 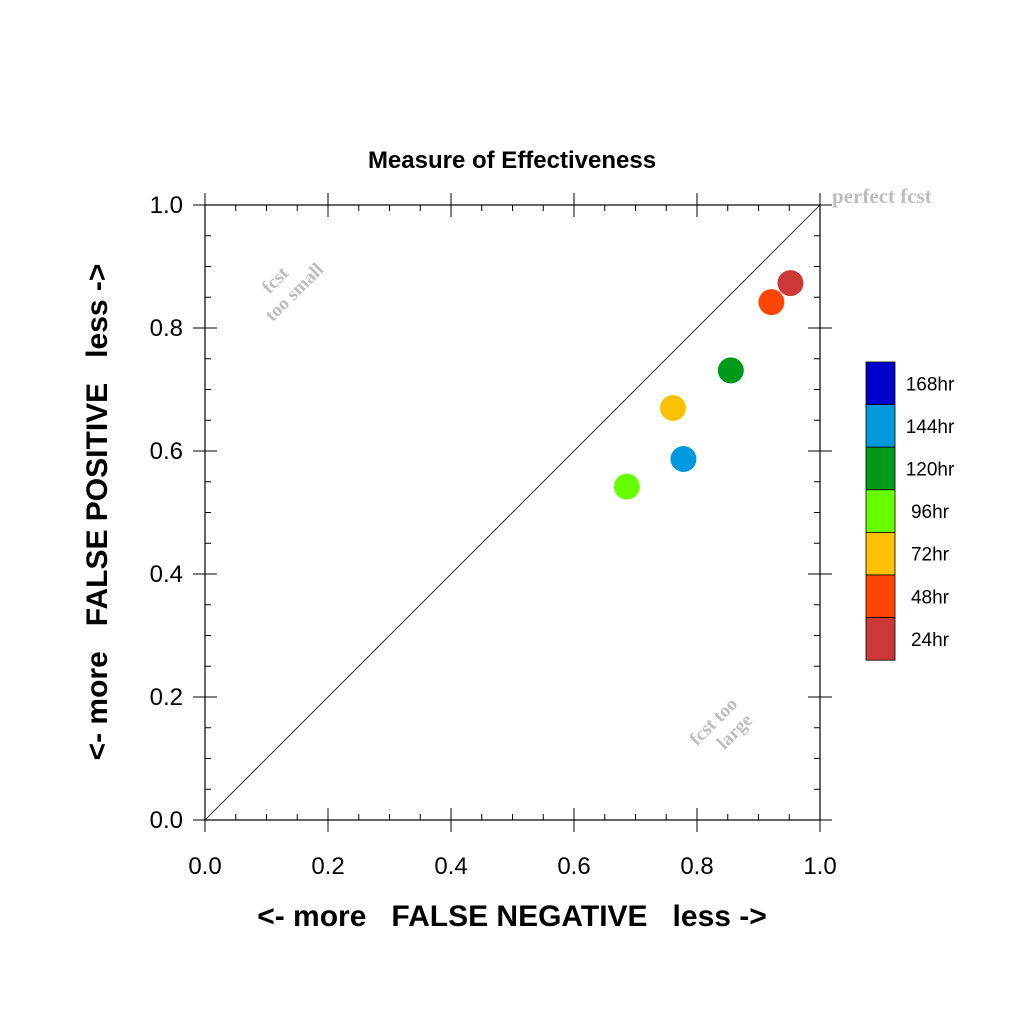 I want to click on y-tick-label: 1.0, so click(x=166, y=205).